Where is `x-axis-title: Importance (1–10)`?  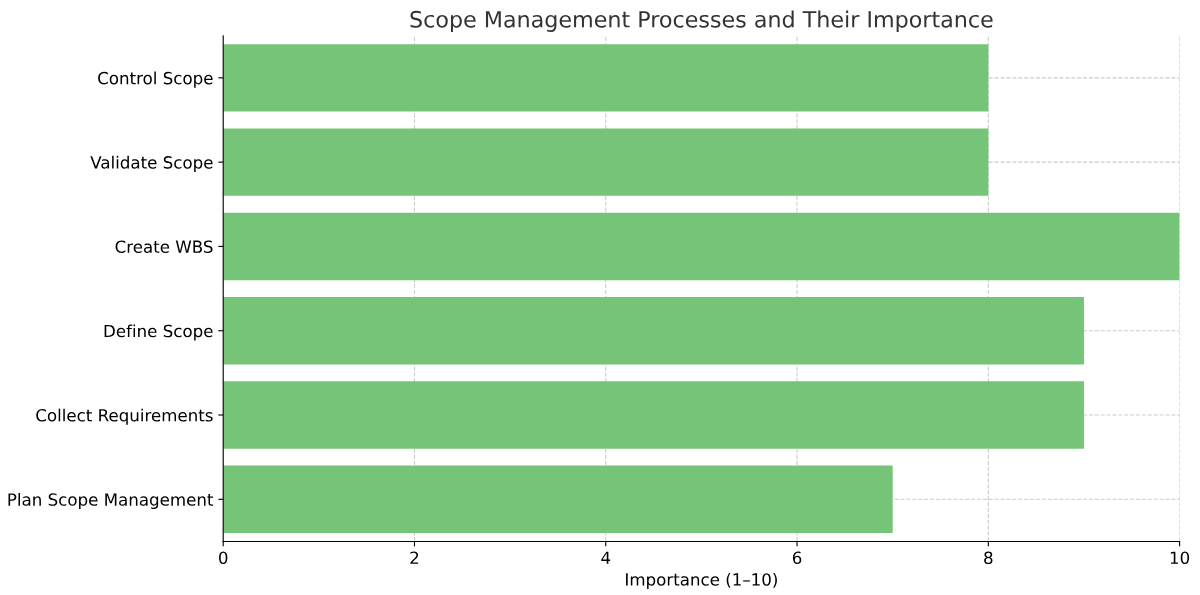 x-axis-title: Importance (1–10) is located at coordinates (701, 580).